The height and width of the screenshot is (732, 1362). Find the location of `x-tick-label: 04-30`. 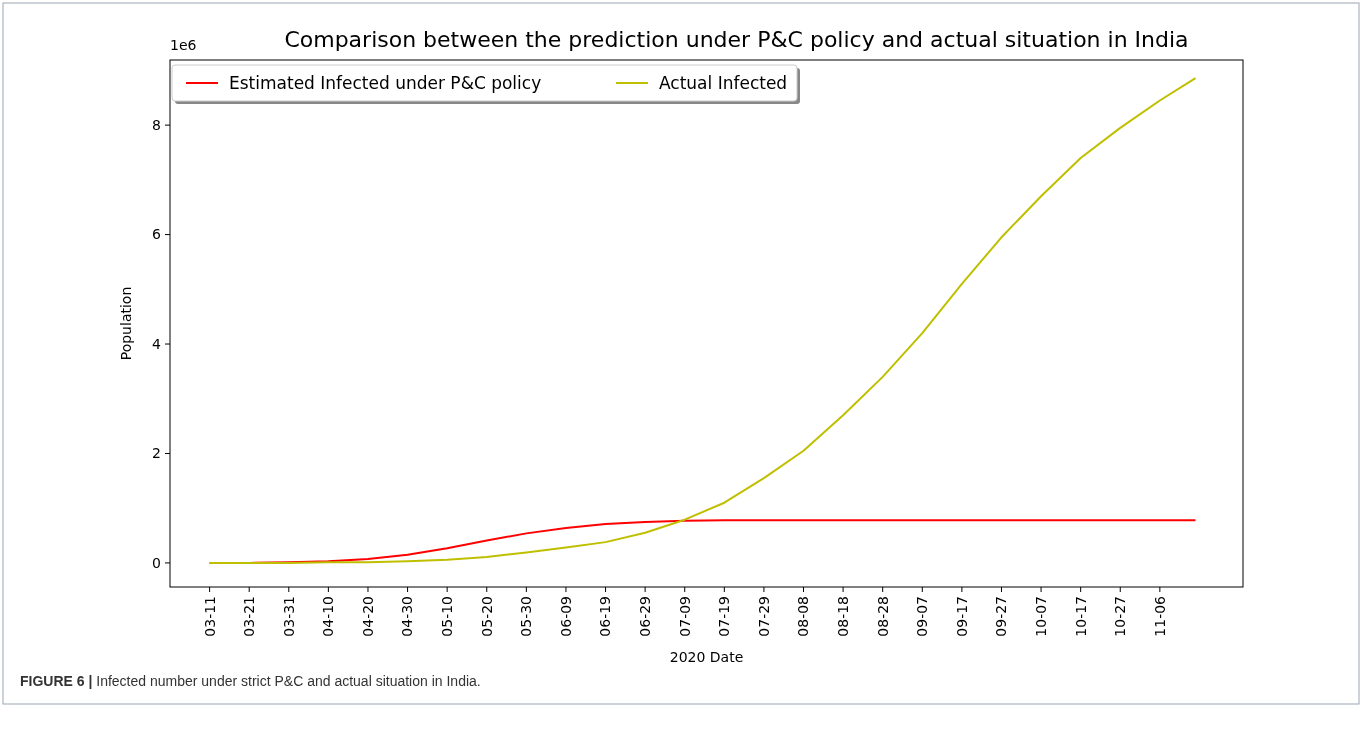

x-tick-label: 04-30 is located at coordinates (407, 616).